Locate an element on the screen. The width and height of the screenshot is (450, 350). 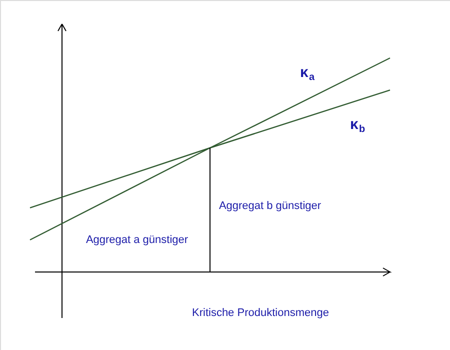
annotation: Aggregat b günstiger is located at coordinates (270, 206).